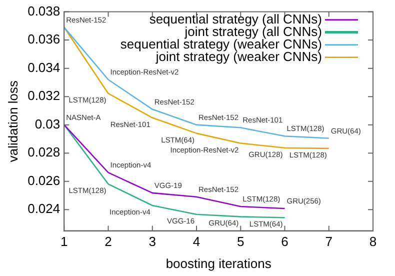  What do you see at coordinates (44, 96) in the screenshot?
I see `y-tick-label: 0.032` at bounding box center [44, 96].